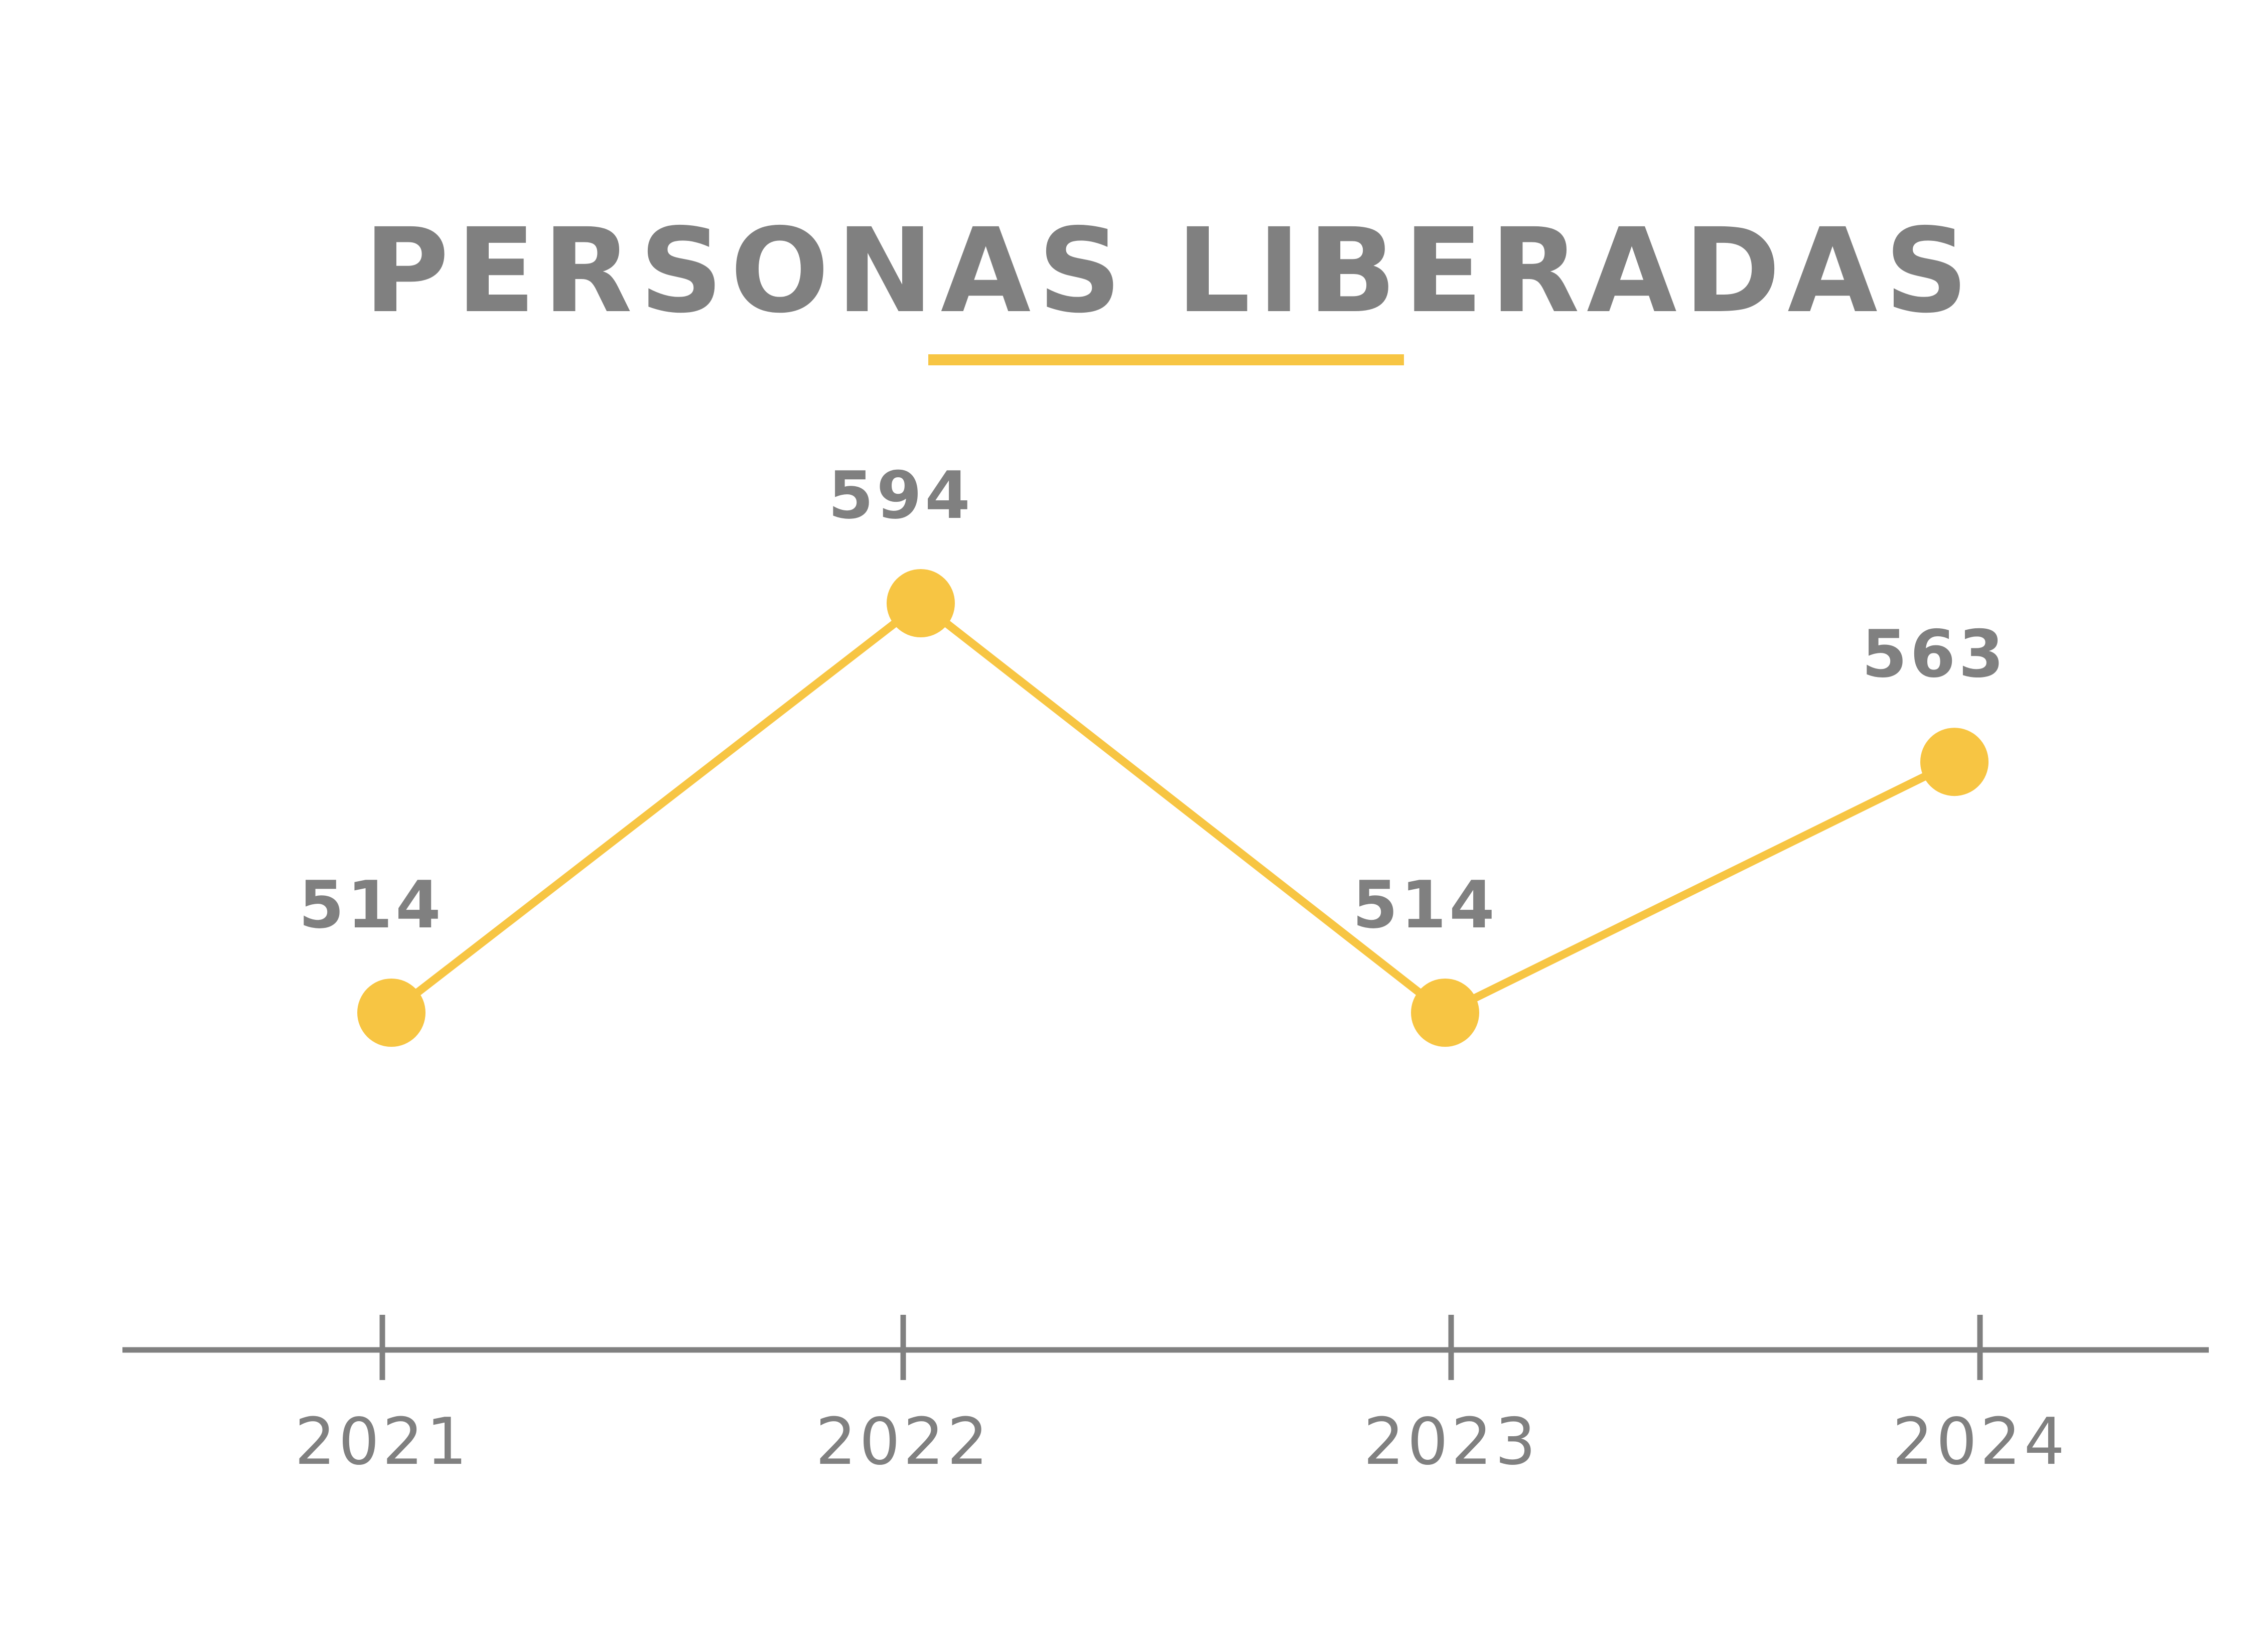  What do you see at coordinates (1169, 271) in the screenshot?
I see `chart-title: PERSONAS LIBERADAS` at bounding box center [1169, 271].